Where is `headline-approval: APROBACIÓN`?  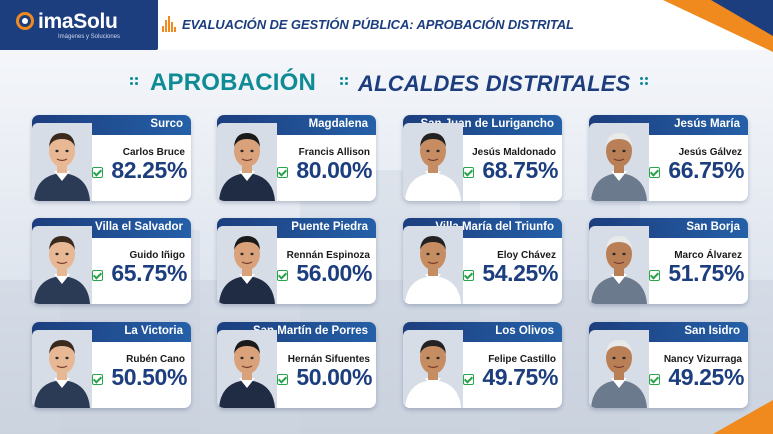
headline-approval: APROBACIÓN is located at coordinates (233, 82).